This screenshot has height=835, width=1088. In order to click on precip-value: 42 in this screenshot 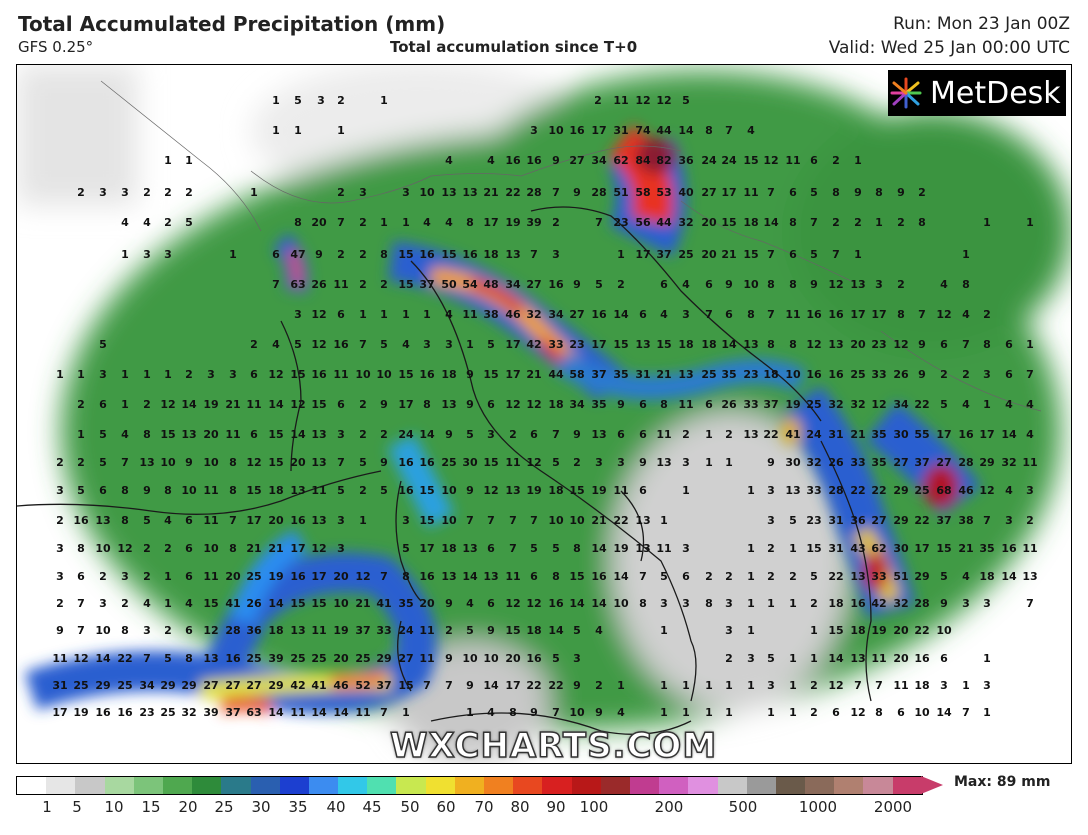, I will do `click(878, 603)`.